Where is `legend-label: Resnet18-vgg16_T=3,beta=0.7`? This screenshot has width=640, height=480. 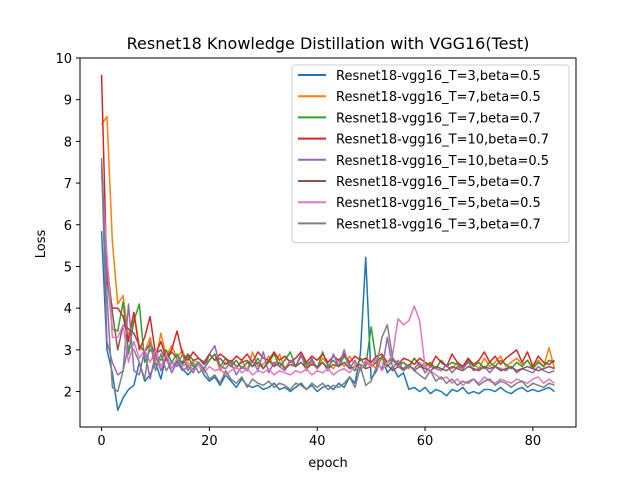 legend-label: Resnet18-vgg16_T=3,beta=0.7 is located at coordinates (438, 224).